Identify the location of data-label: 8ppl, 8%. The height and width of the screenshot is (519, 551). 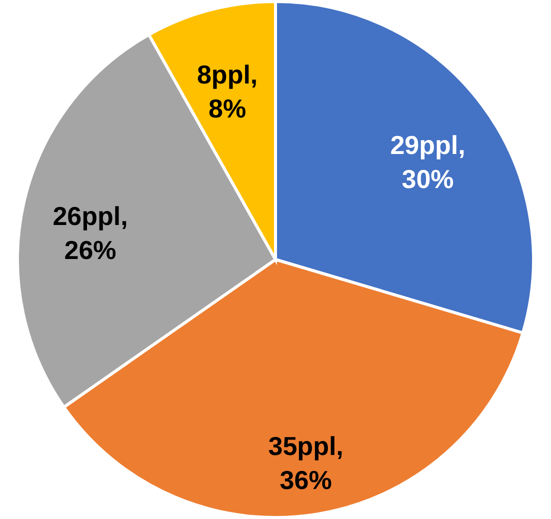
(227, 92).